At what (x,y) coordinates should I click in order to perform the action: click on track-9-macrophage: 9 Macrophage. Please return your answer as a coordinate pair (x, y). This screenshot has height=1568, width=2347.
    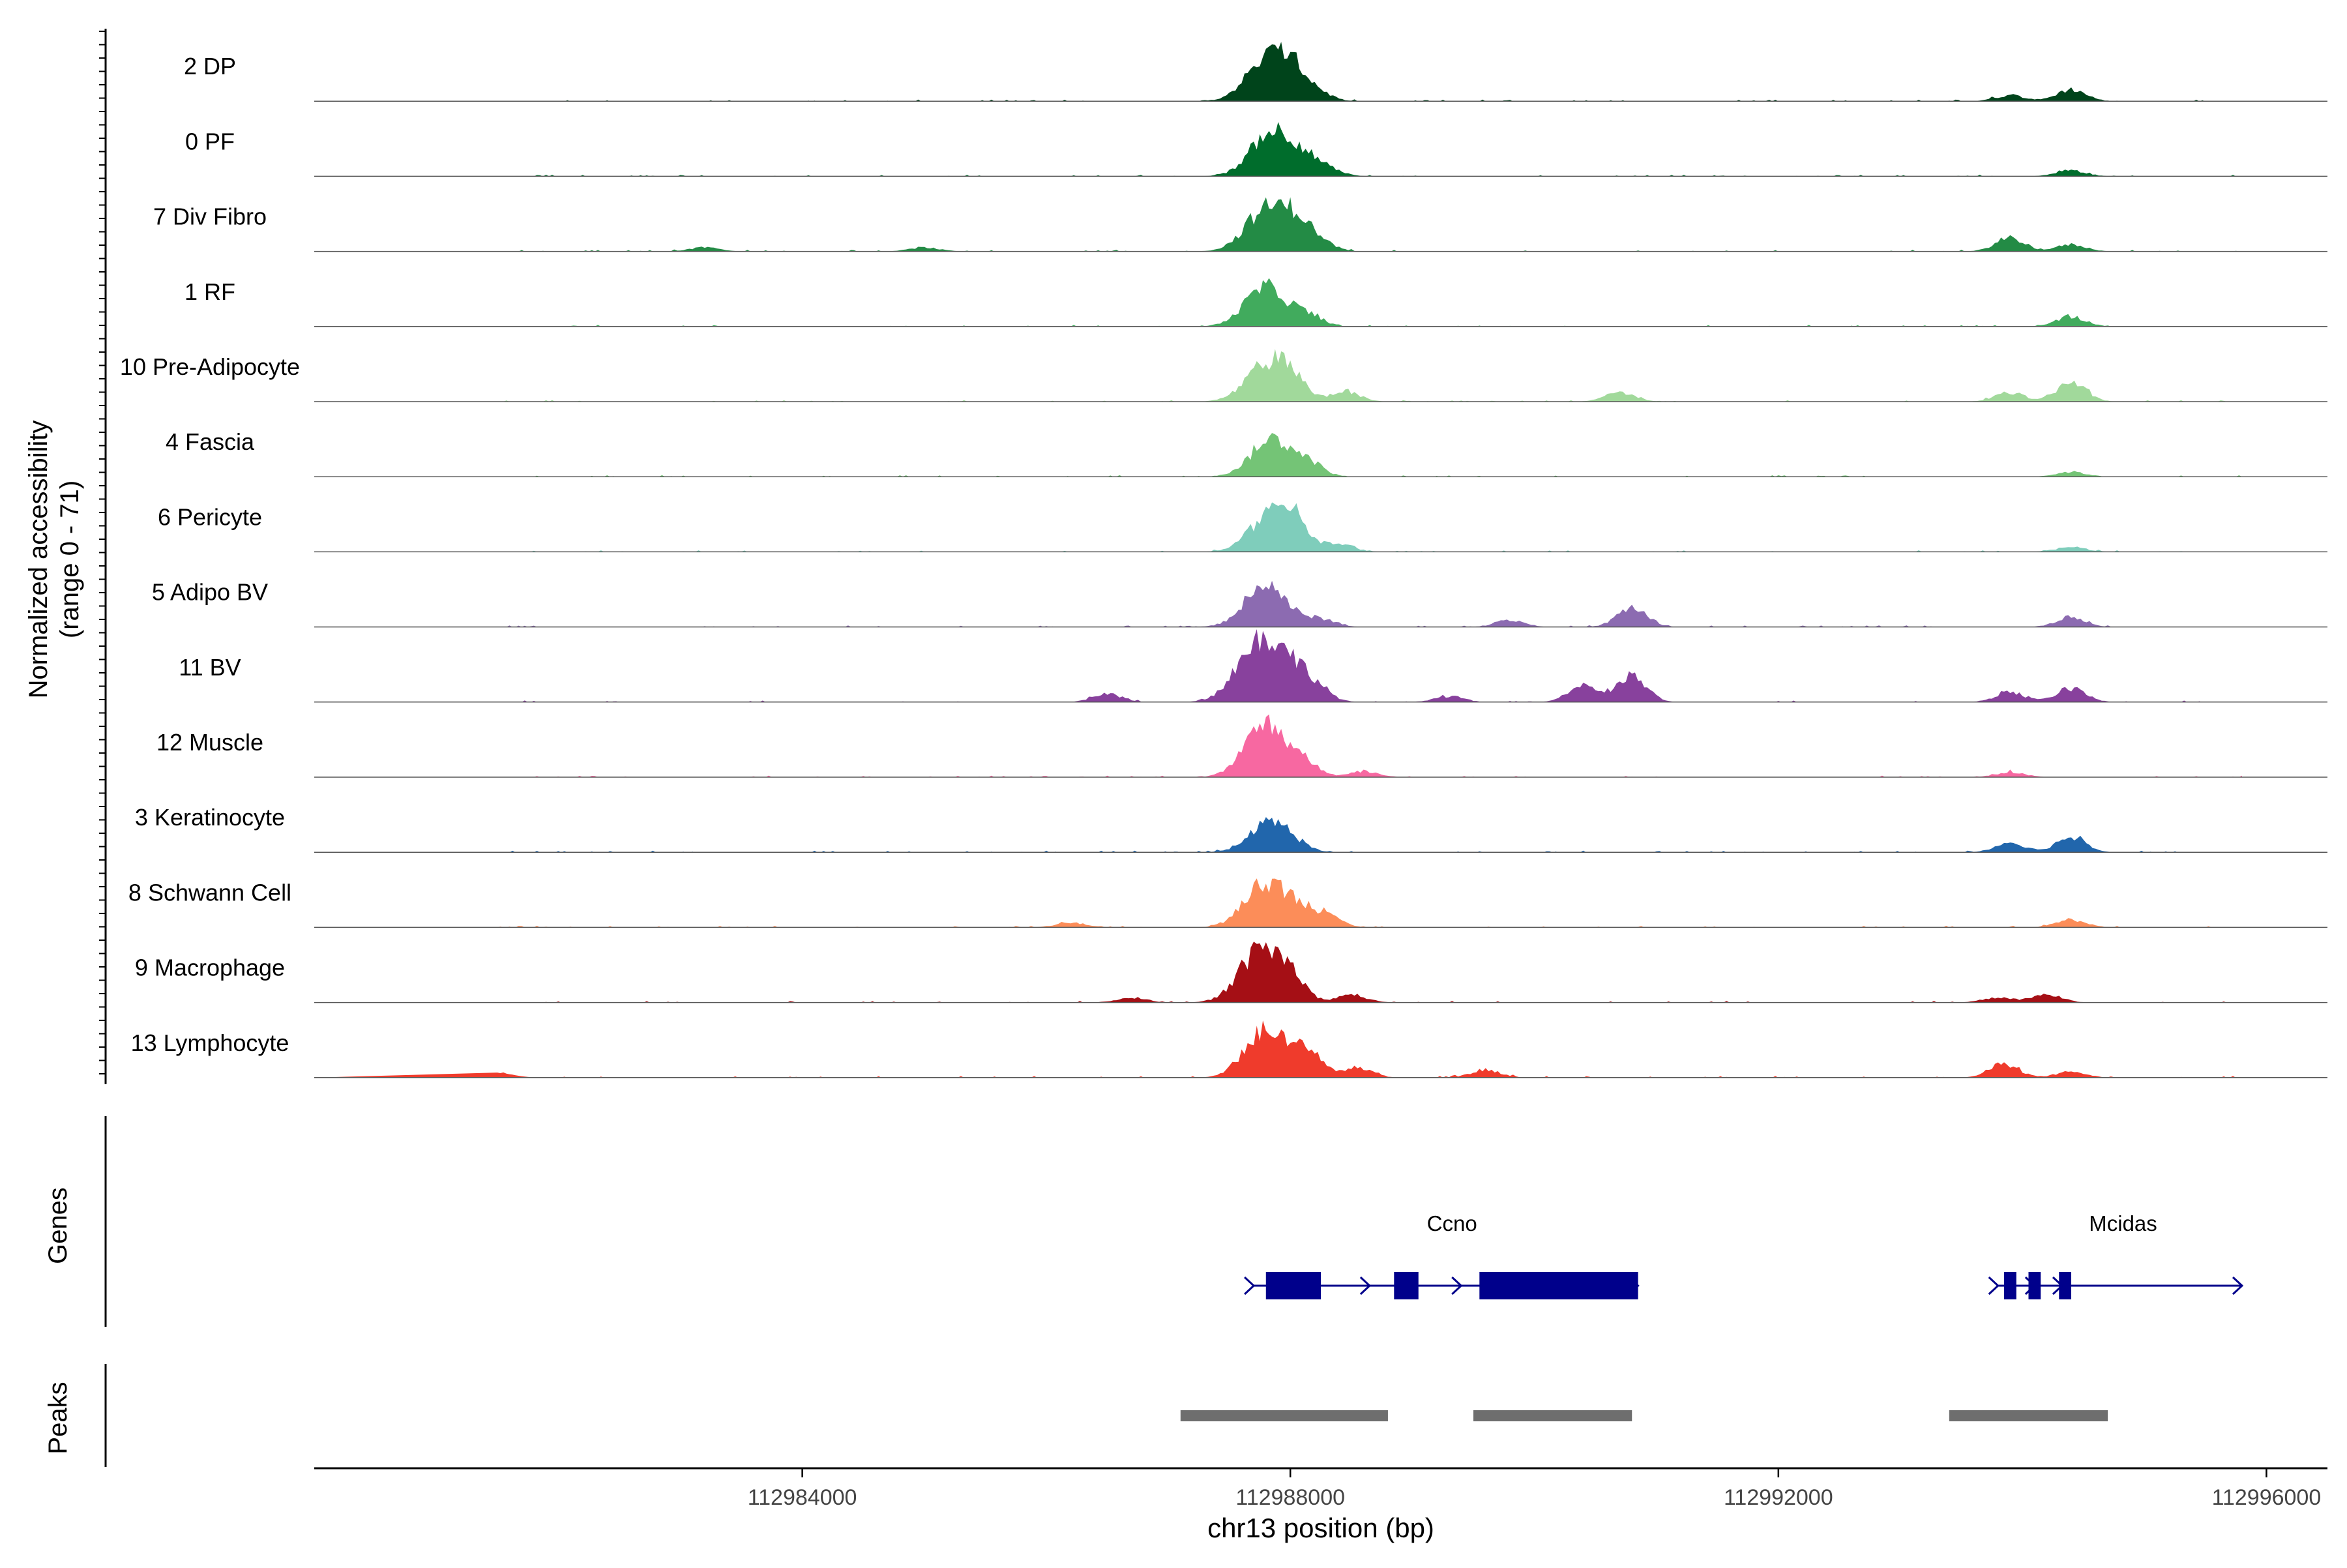
    Looking at the image, I should click on (1231, 972).